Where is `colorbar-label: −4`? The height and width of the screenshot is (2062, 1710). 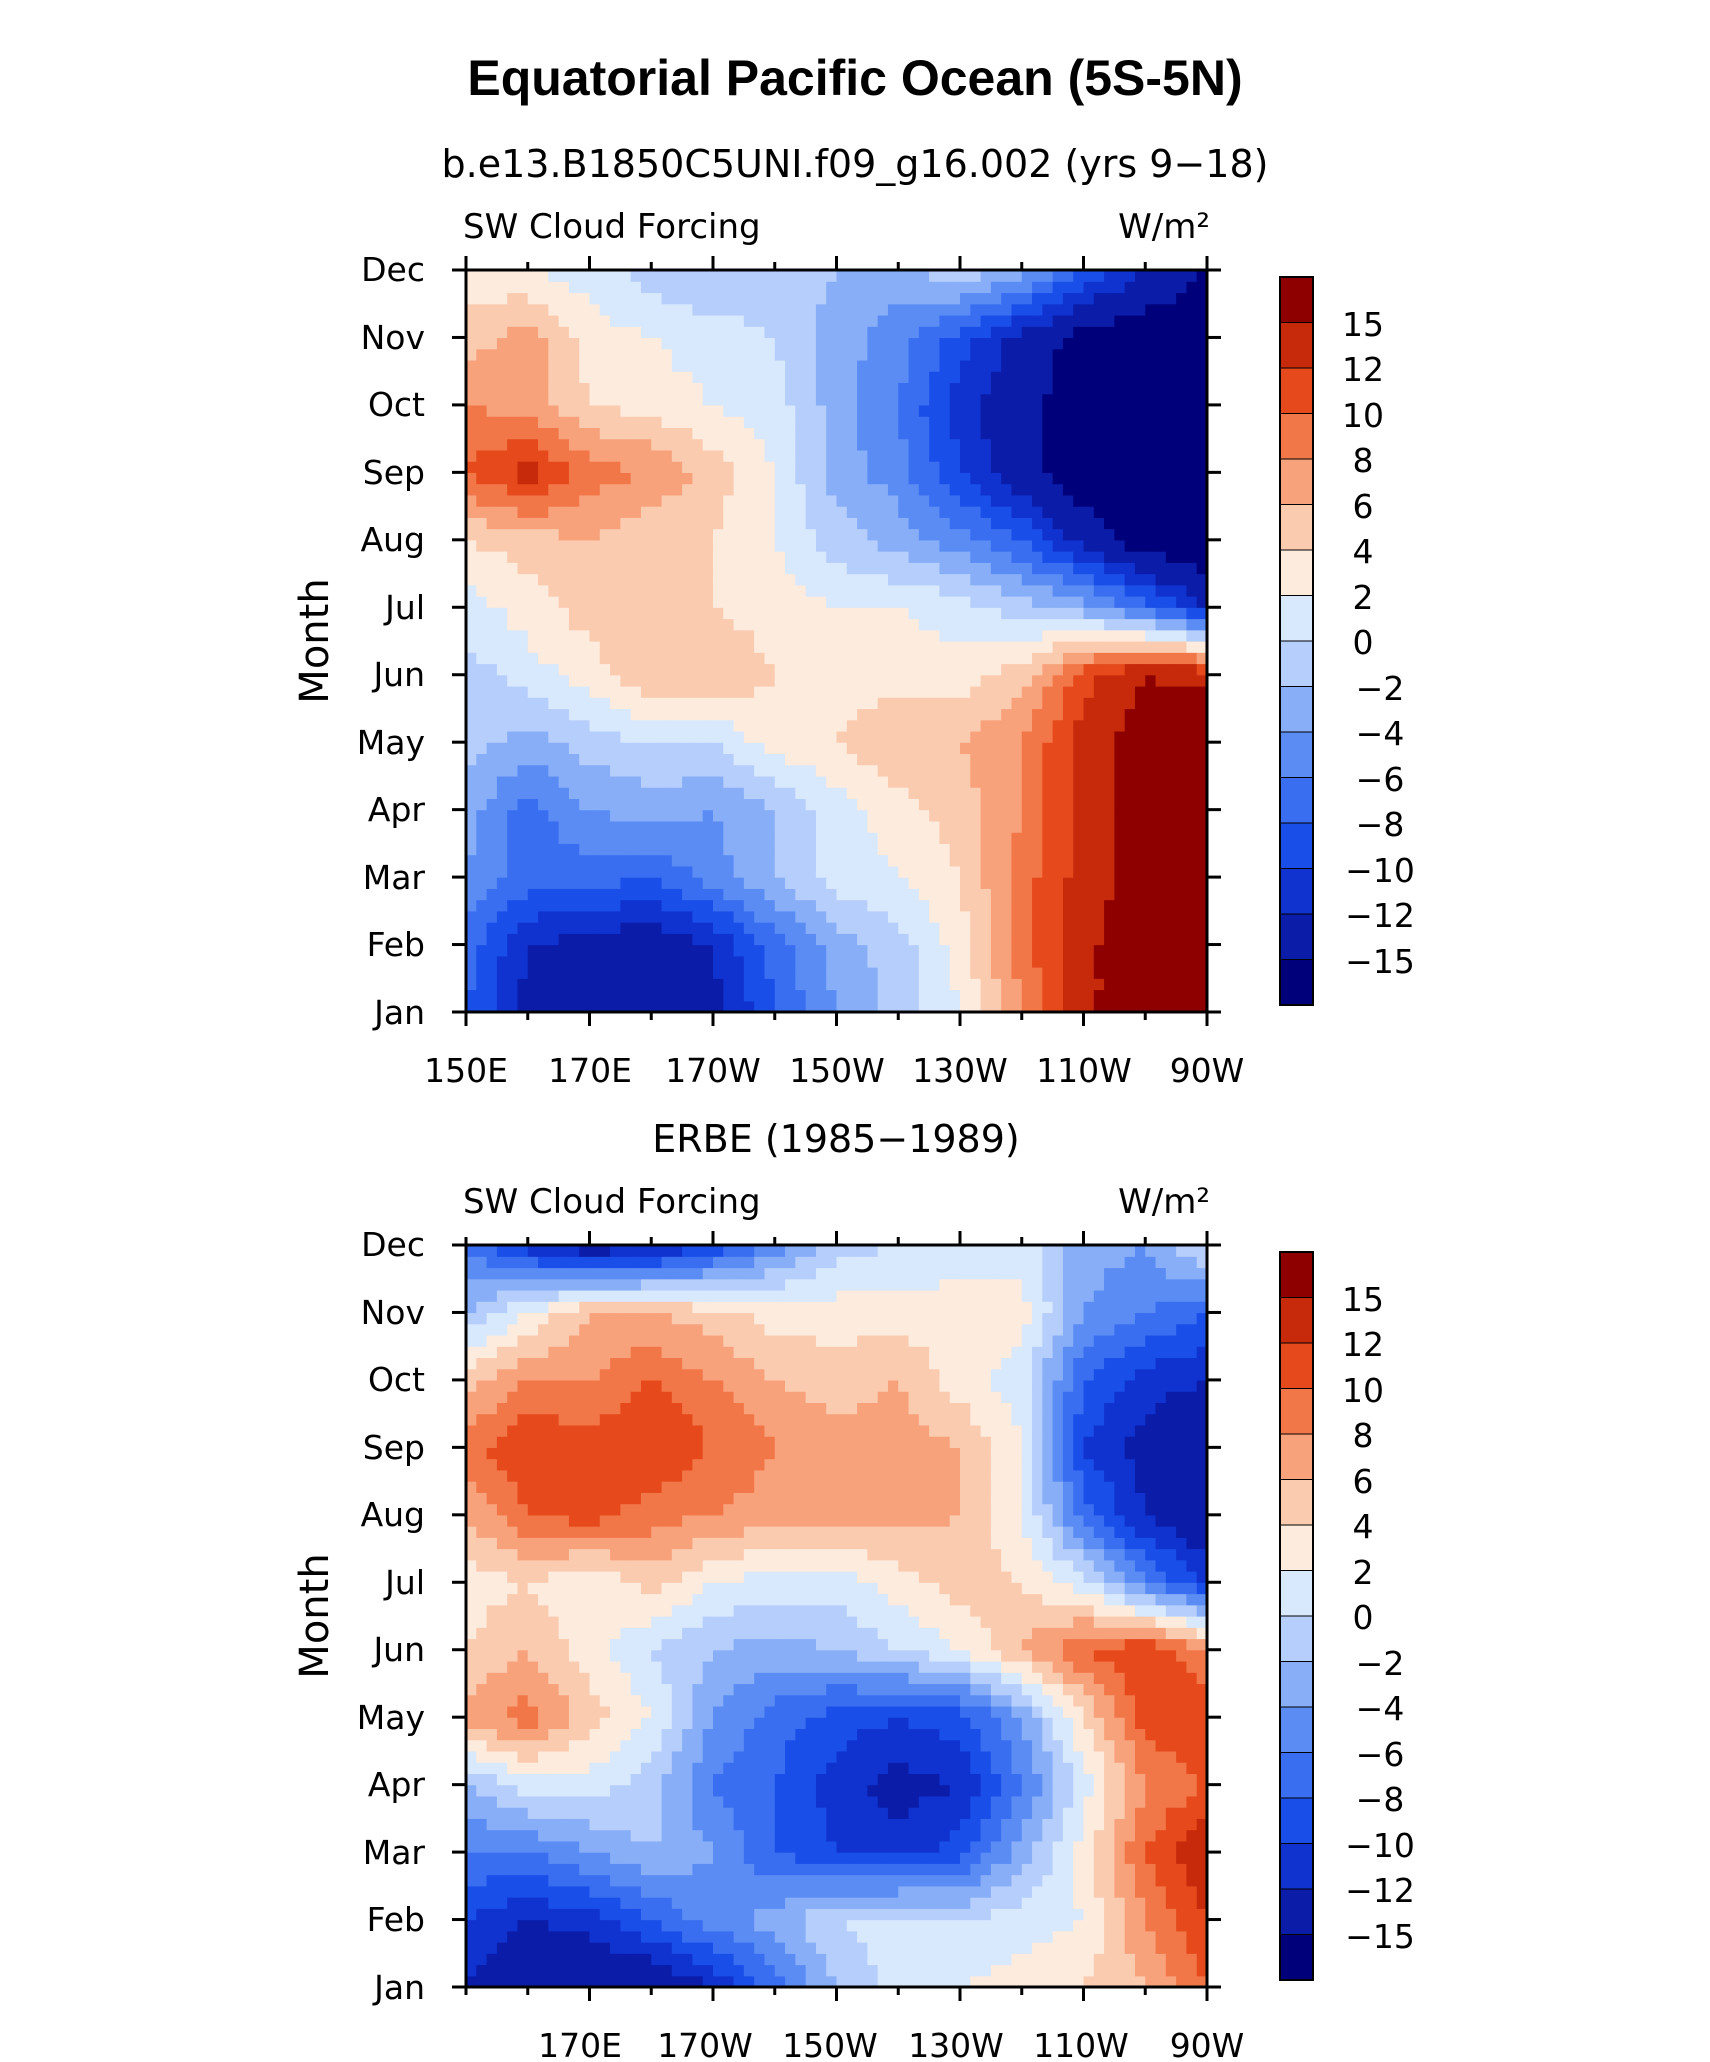
colorbar-label: −4 is located at coordinates (1380, 733).